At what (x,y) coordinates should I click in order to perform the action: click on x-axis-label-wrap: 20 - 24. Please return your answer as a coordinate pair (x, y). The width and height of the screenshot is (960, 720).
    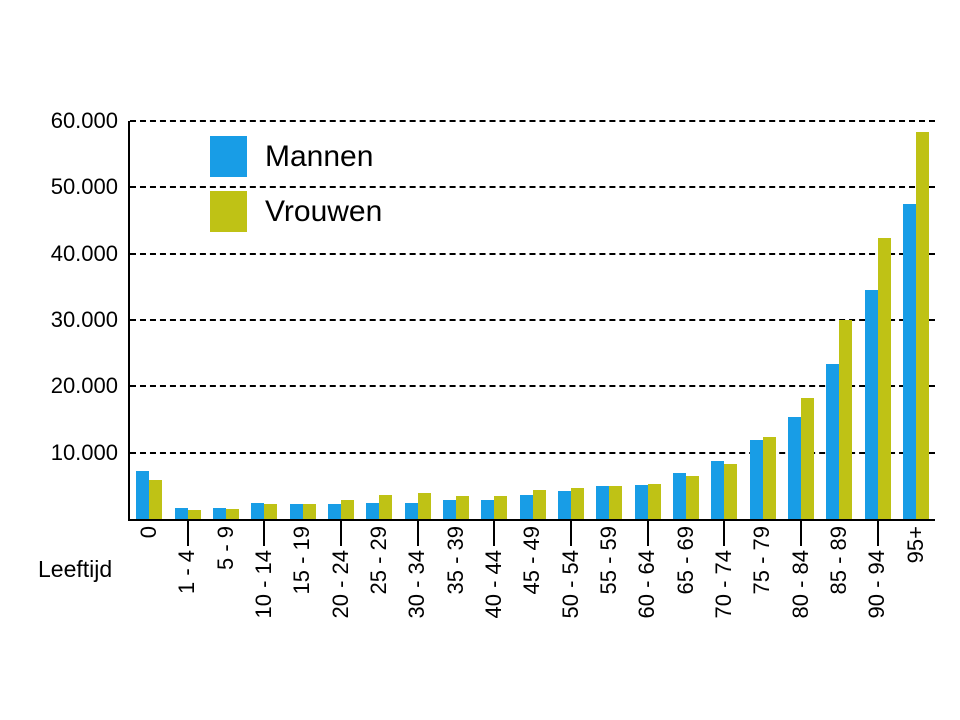
    Looking at the image, I should click on (341, 605).